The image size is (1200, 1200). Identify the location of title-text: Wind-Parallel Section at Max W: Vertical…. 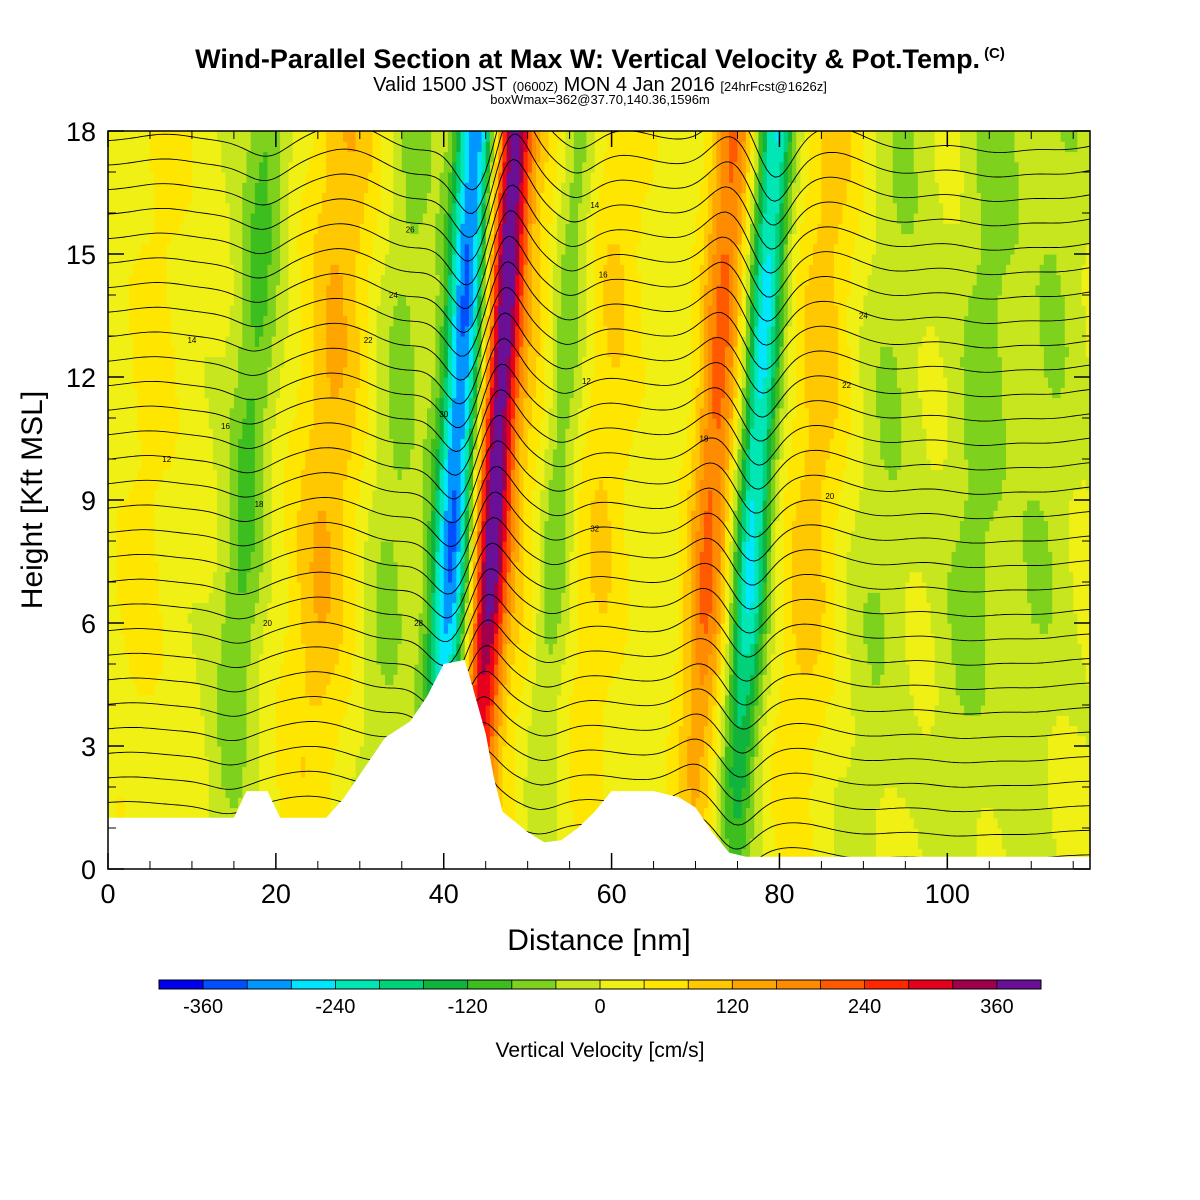
(588, 59).